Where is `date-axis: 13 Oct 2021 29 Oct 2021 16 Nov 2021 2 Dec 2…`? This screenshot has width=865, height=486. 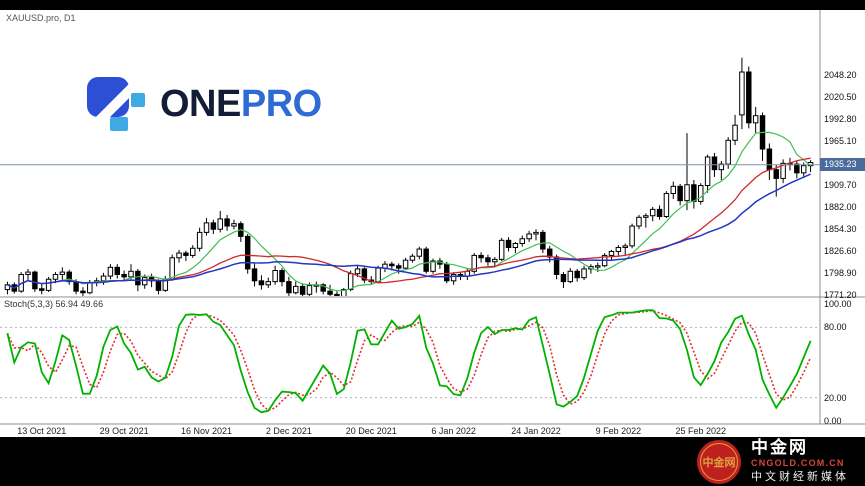
date-axis: 13 Oct 2021 29 Oct 2021 16 Nov 2021 2 Dec 2… is located at coordinates (410, 432).